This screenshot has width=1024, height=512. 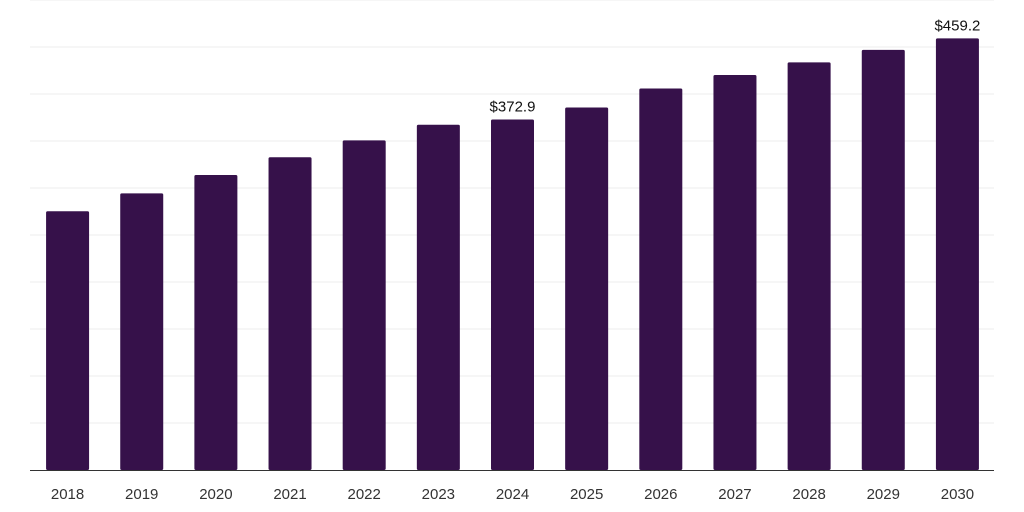 What do you see at coordinates (438, 297) in the screenshot?
I see `bar-2023` at bounding box center [438, 297].